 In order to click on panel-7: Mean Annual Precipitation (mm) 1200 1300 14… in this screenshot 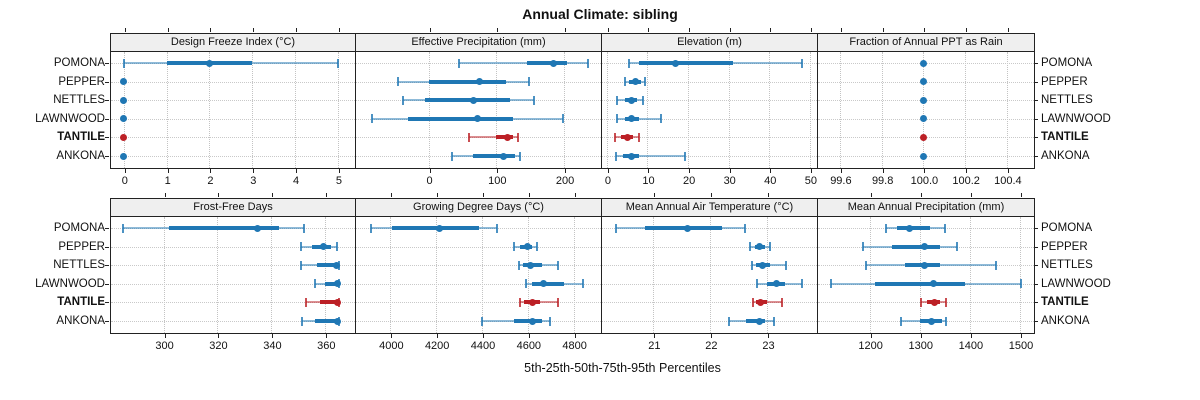, I will do `click(928, 272)`.